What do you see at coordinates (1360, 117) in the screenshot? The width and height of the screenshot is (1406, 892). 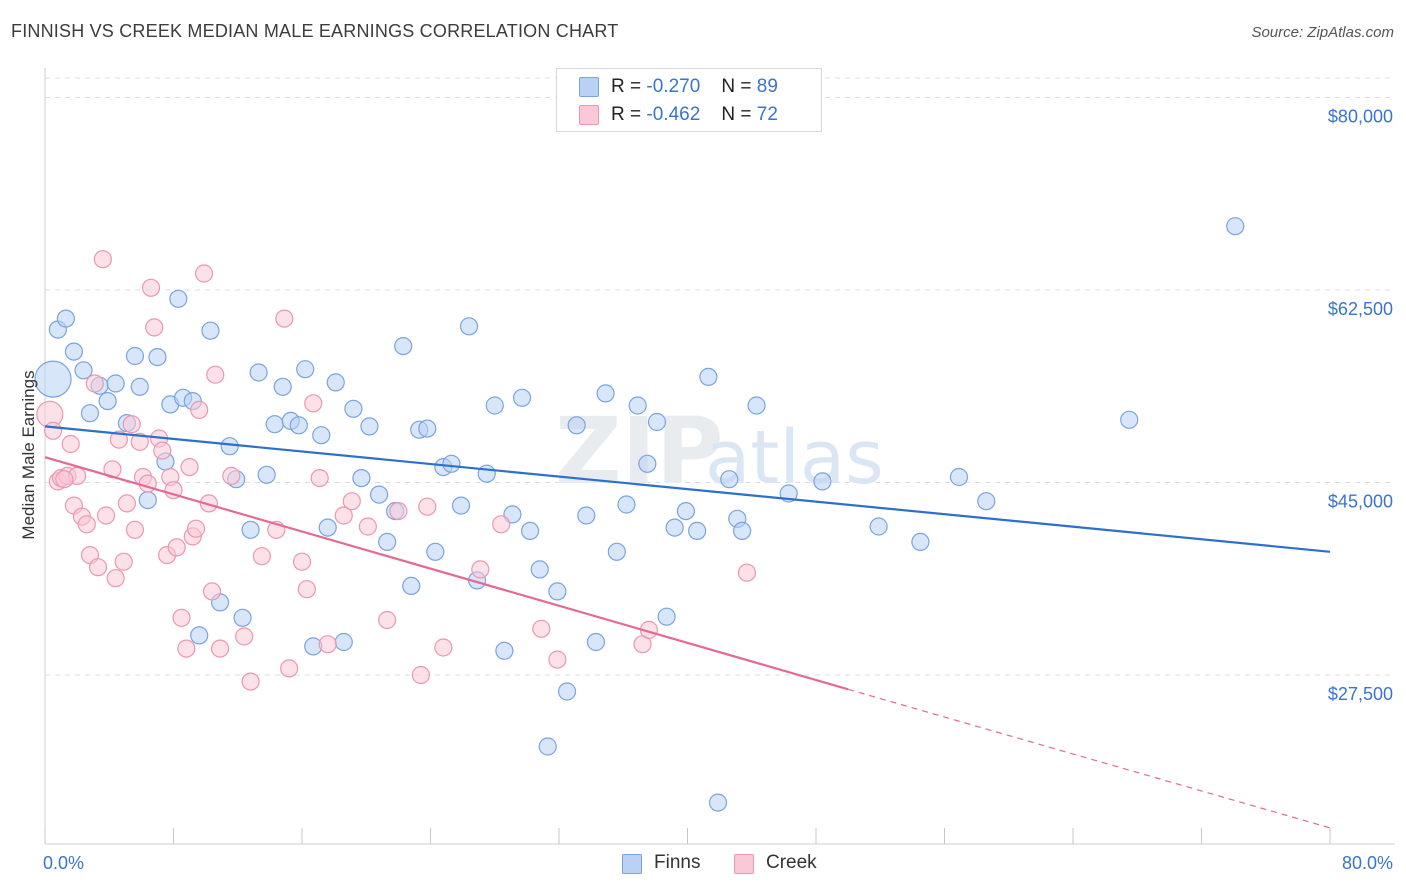 I see `y-tick-label: $80,000` at bounding box center [1360, 117].